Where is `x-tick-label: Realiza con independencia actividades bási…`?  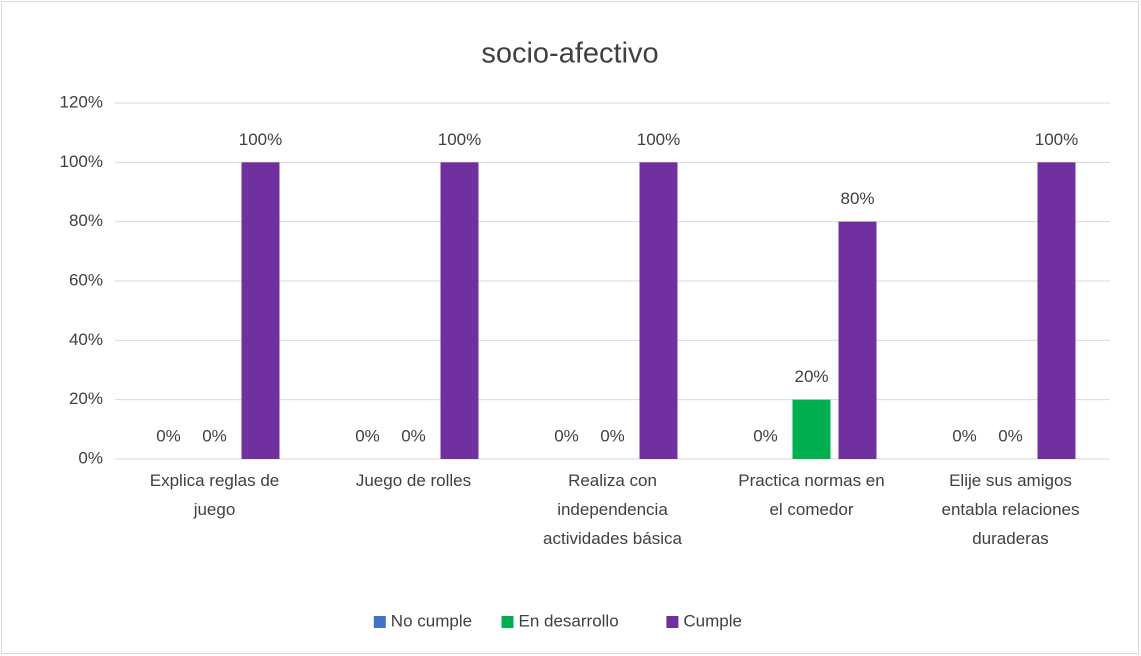 x-tick-label: Realiza con independencia actividades bási… is located at coordinates (612, 509).